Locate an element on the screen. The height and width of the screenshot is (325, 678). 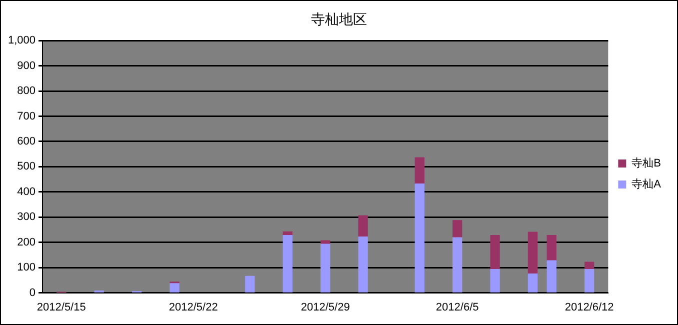
x-tick-label: 2012/5/29 is located at coordinates (325, 307).